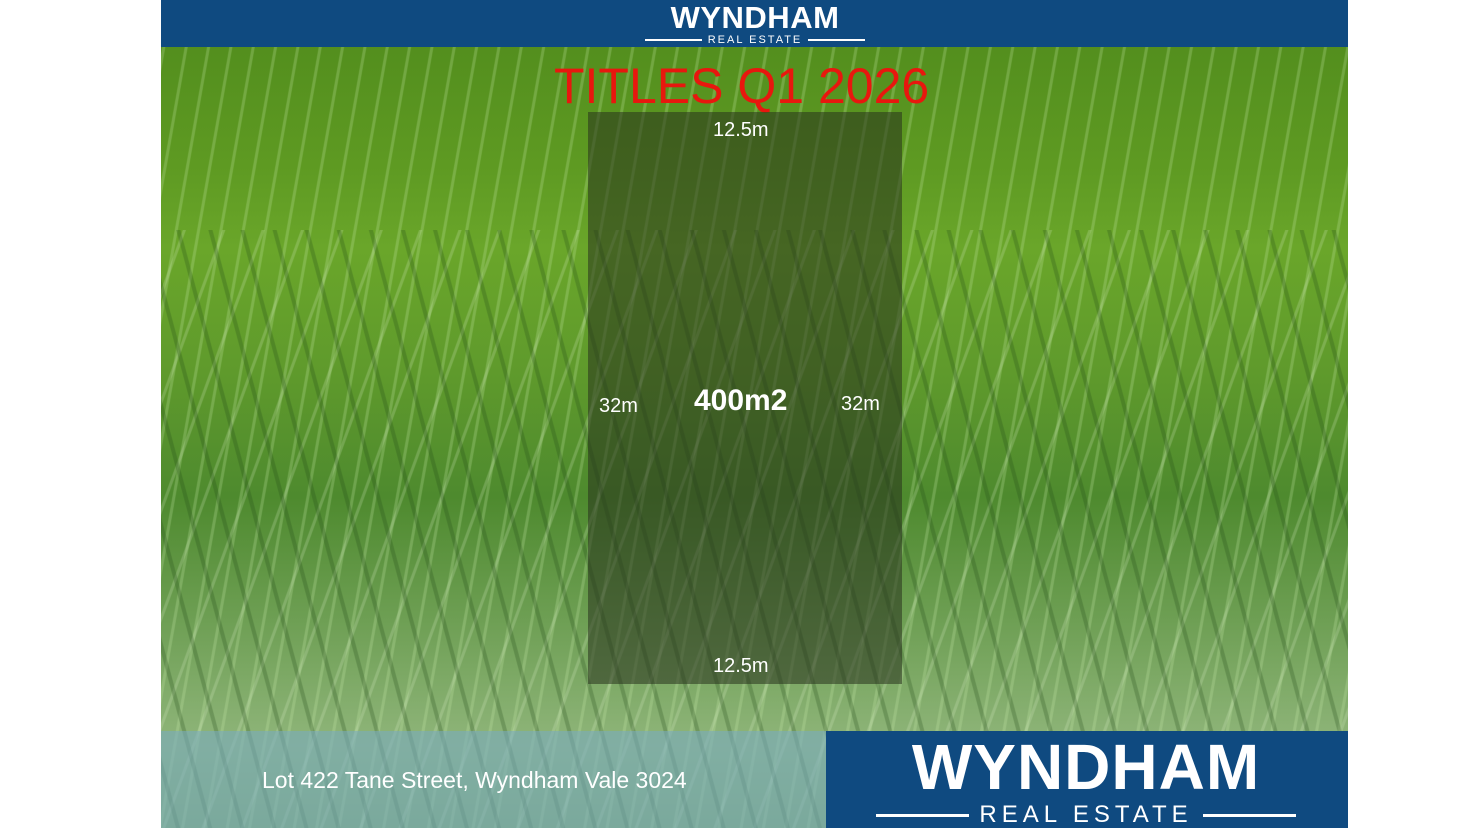 The width and height of the screenshot is (1472, 828). I want to click on footer-logo-panel: WYNDHAM REAL ESTATE, so click(1087, 779).